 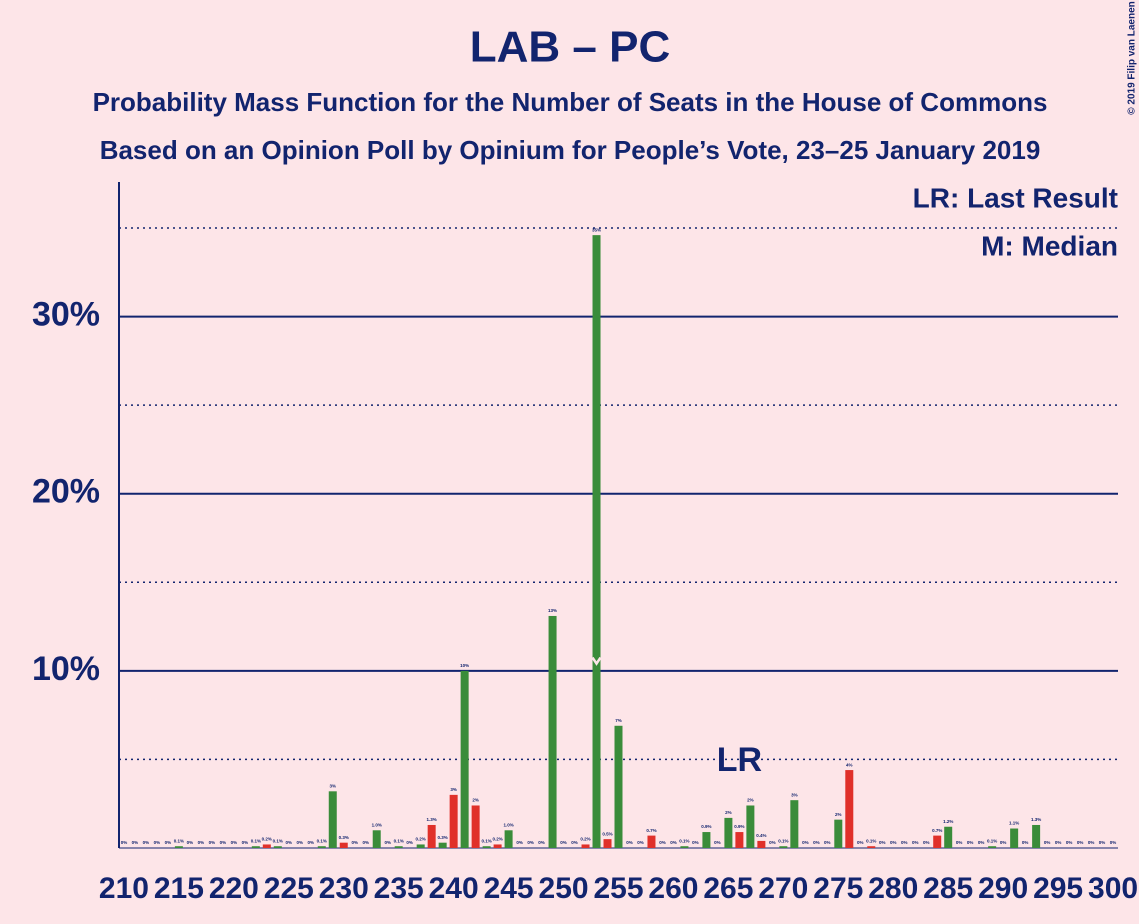 I want to click on data-label: 1.3%, so click(x=432, y=819).